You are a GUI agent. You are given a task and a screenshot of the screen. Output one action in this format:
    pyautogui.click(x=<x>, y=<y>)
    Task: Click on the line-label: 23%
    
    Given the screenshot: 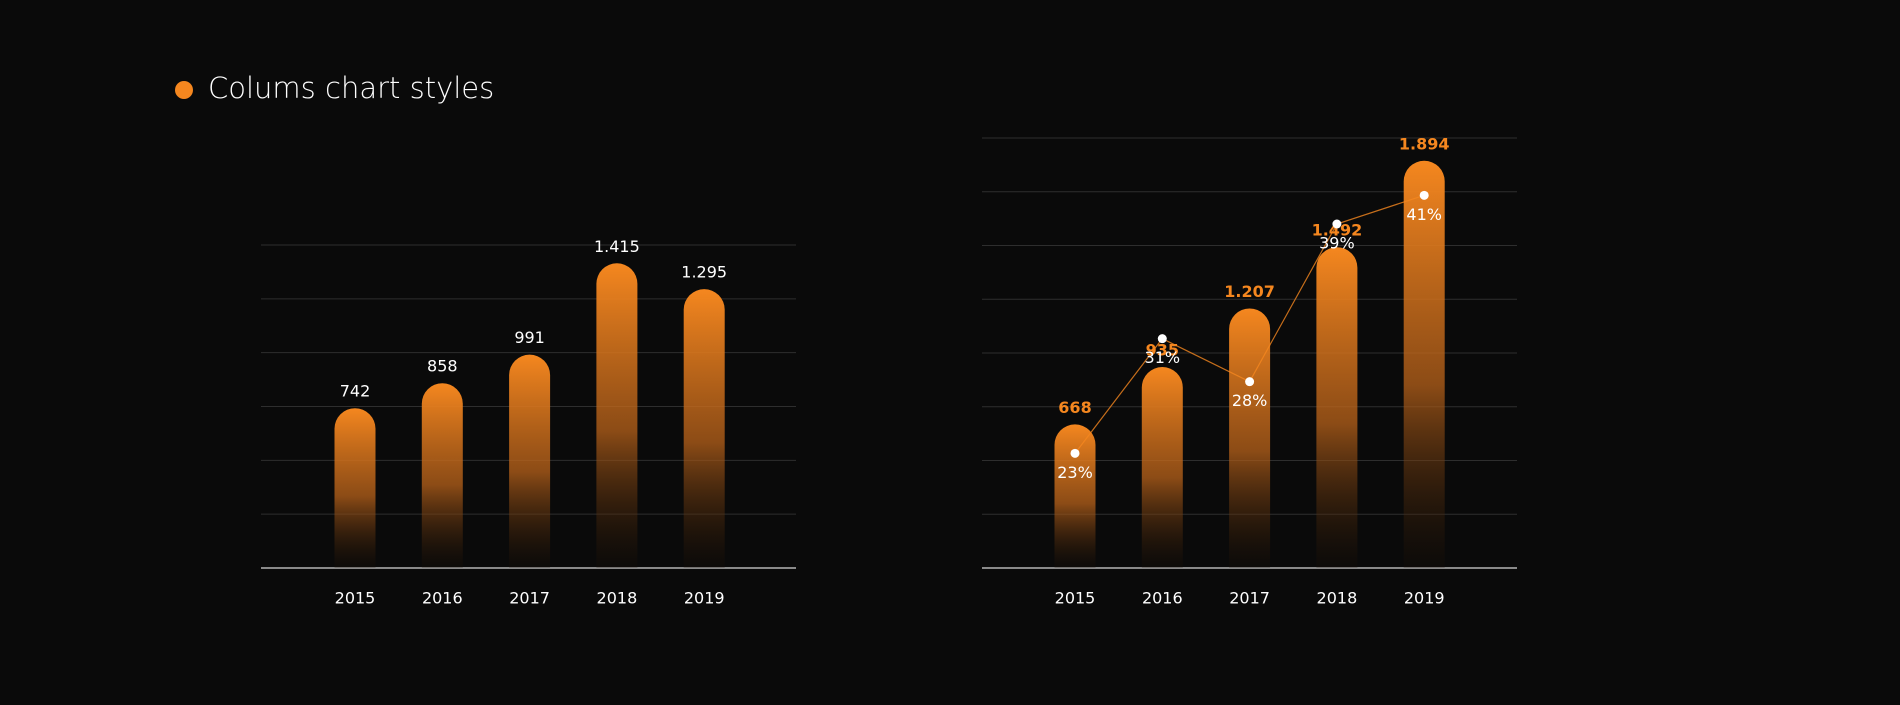 What is the action you would take?
    pyautogui.click(x=1075, y=472)
    